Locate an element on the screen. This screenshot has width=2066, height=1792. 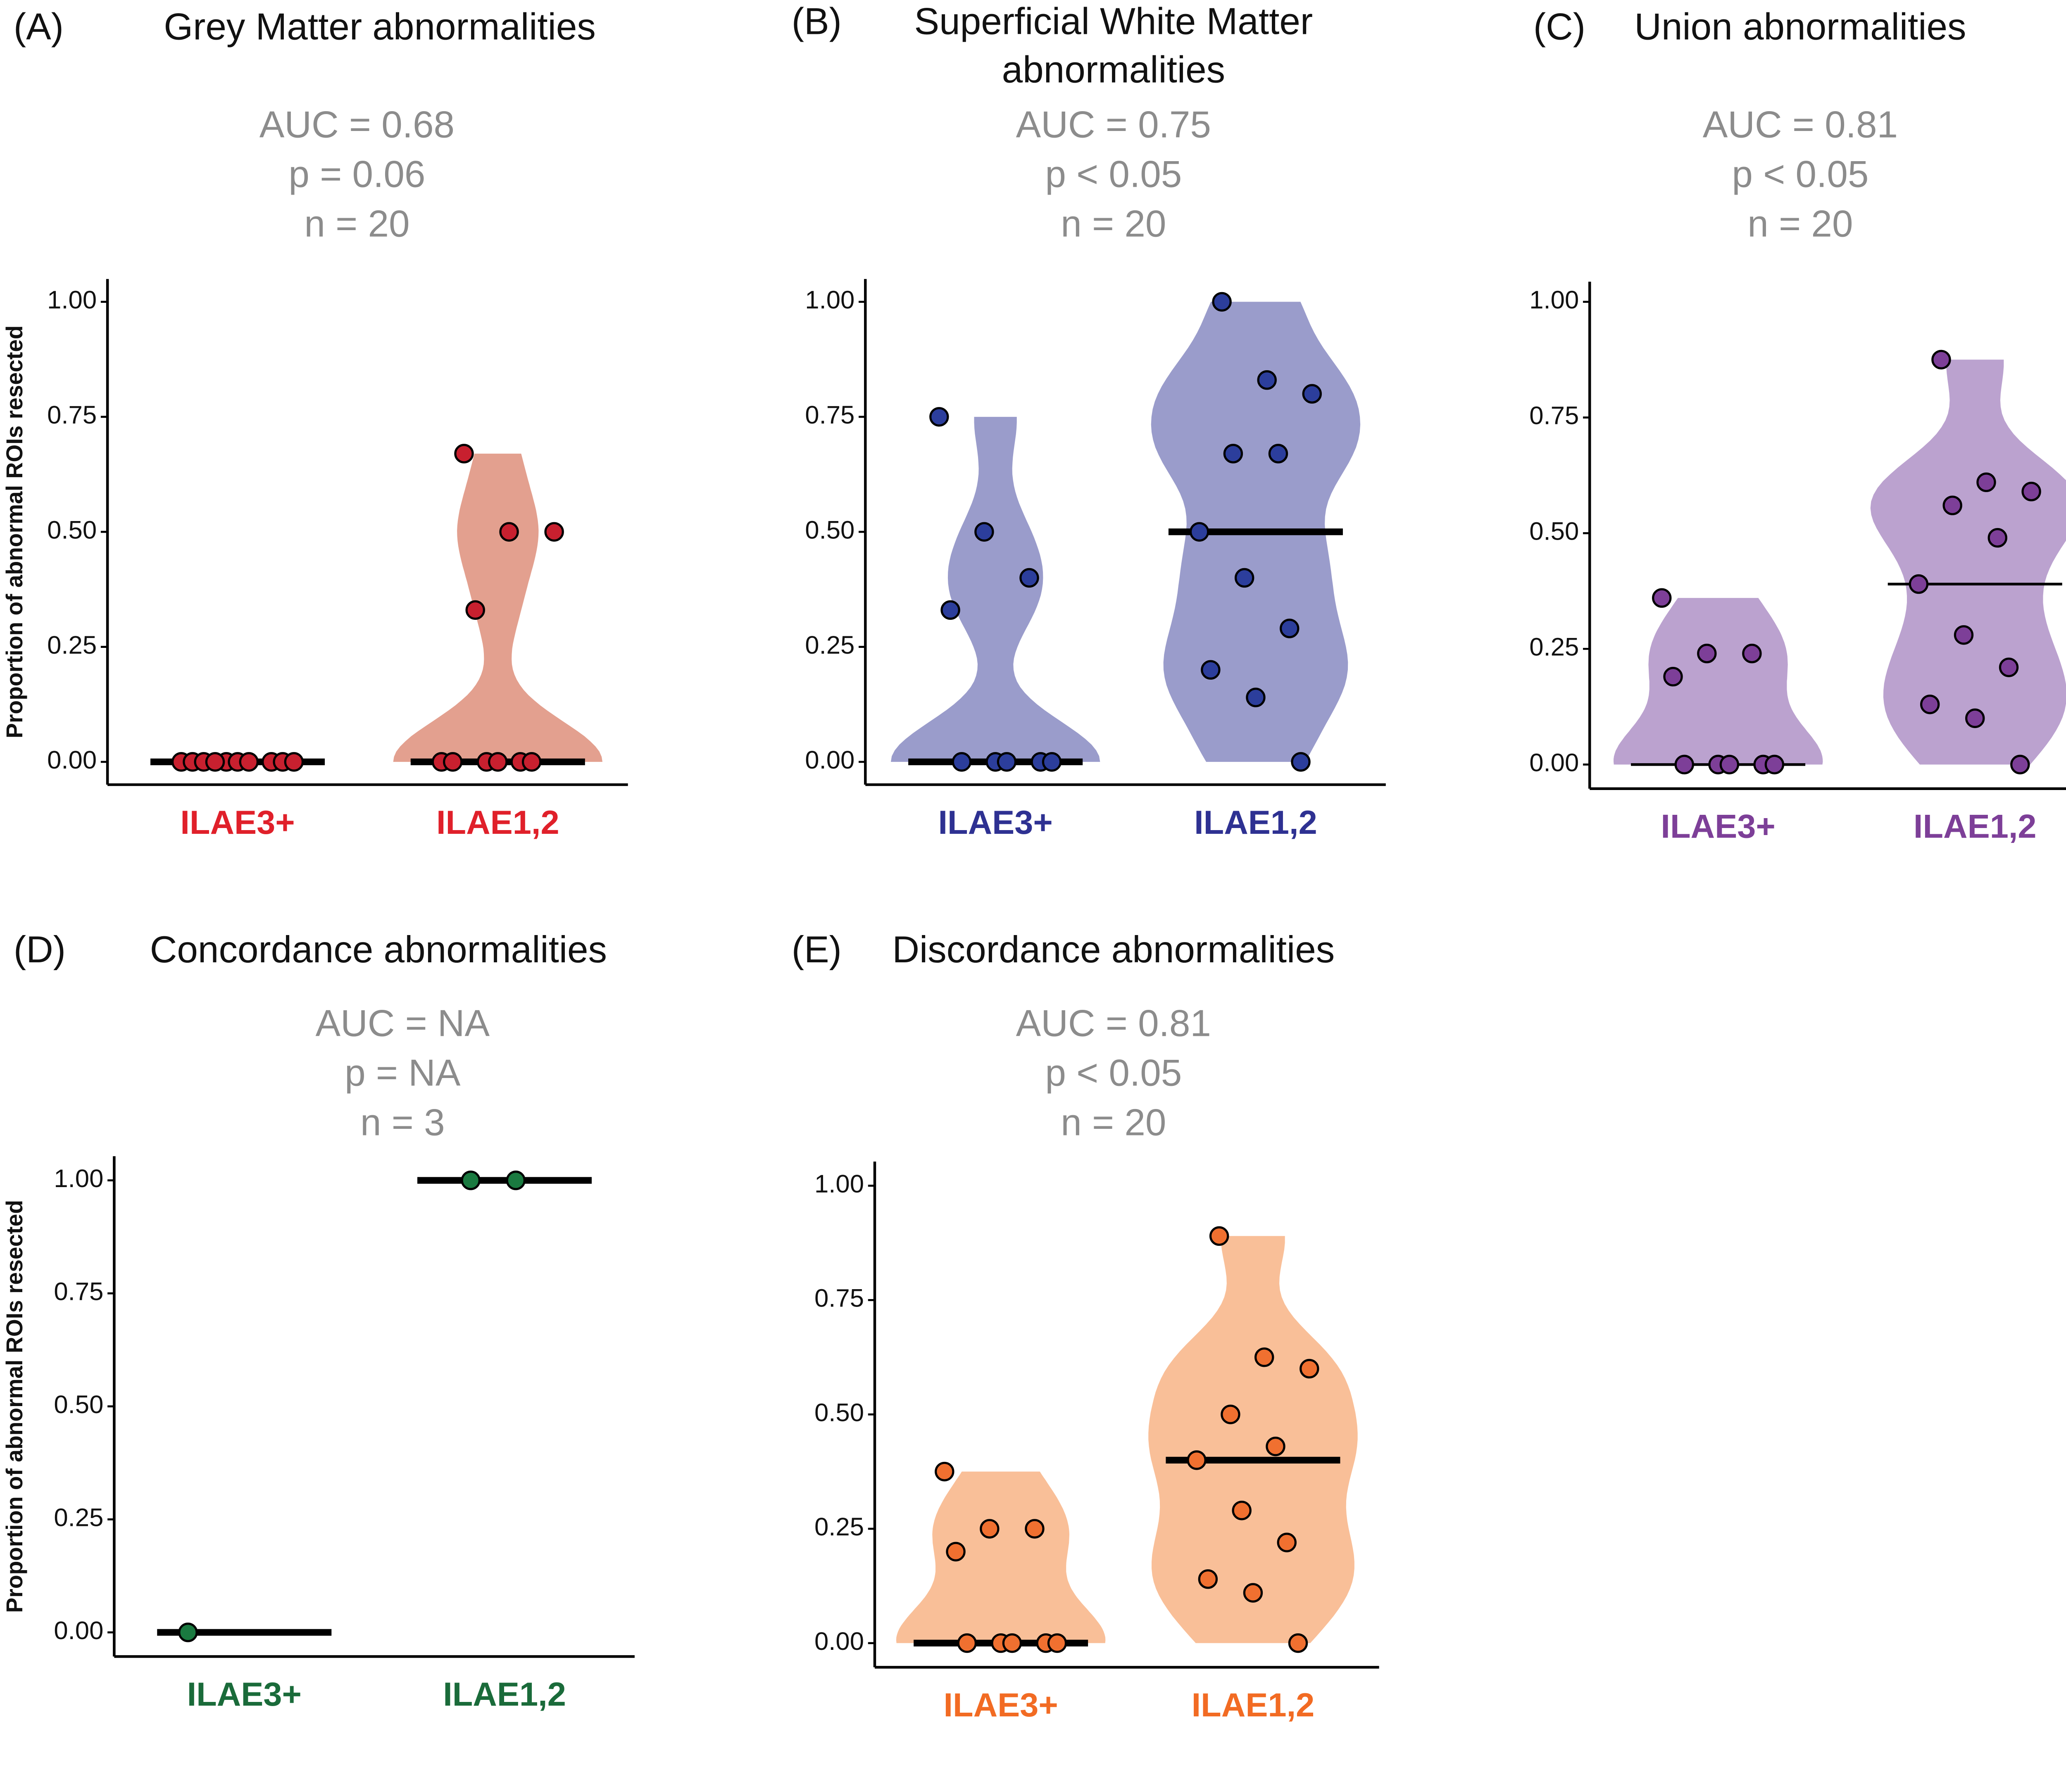
panel-title: Superficial White Matter is located at coordinates (1113, 21).